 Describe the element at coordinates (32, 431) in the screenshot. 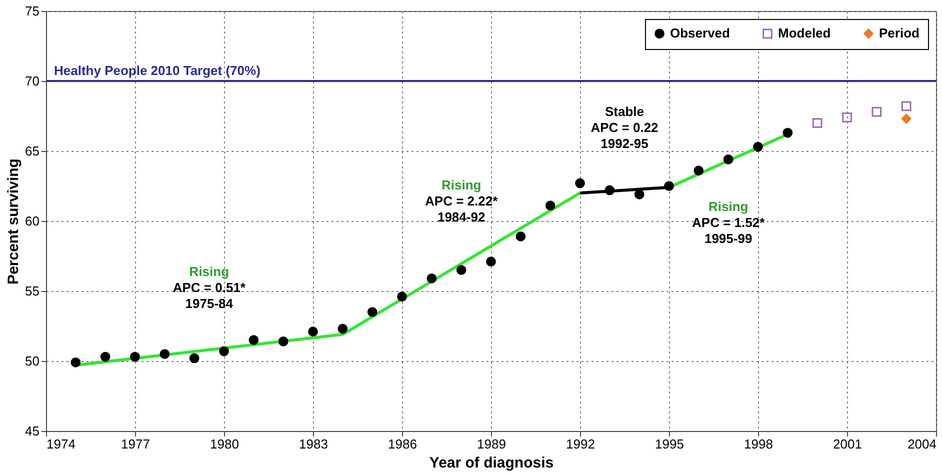

I see `y-tick-label: 45` at that location.